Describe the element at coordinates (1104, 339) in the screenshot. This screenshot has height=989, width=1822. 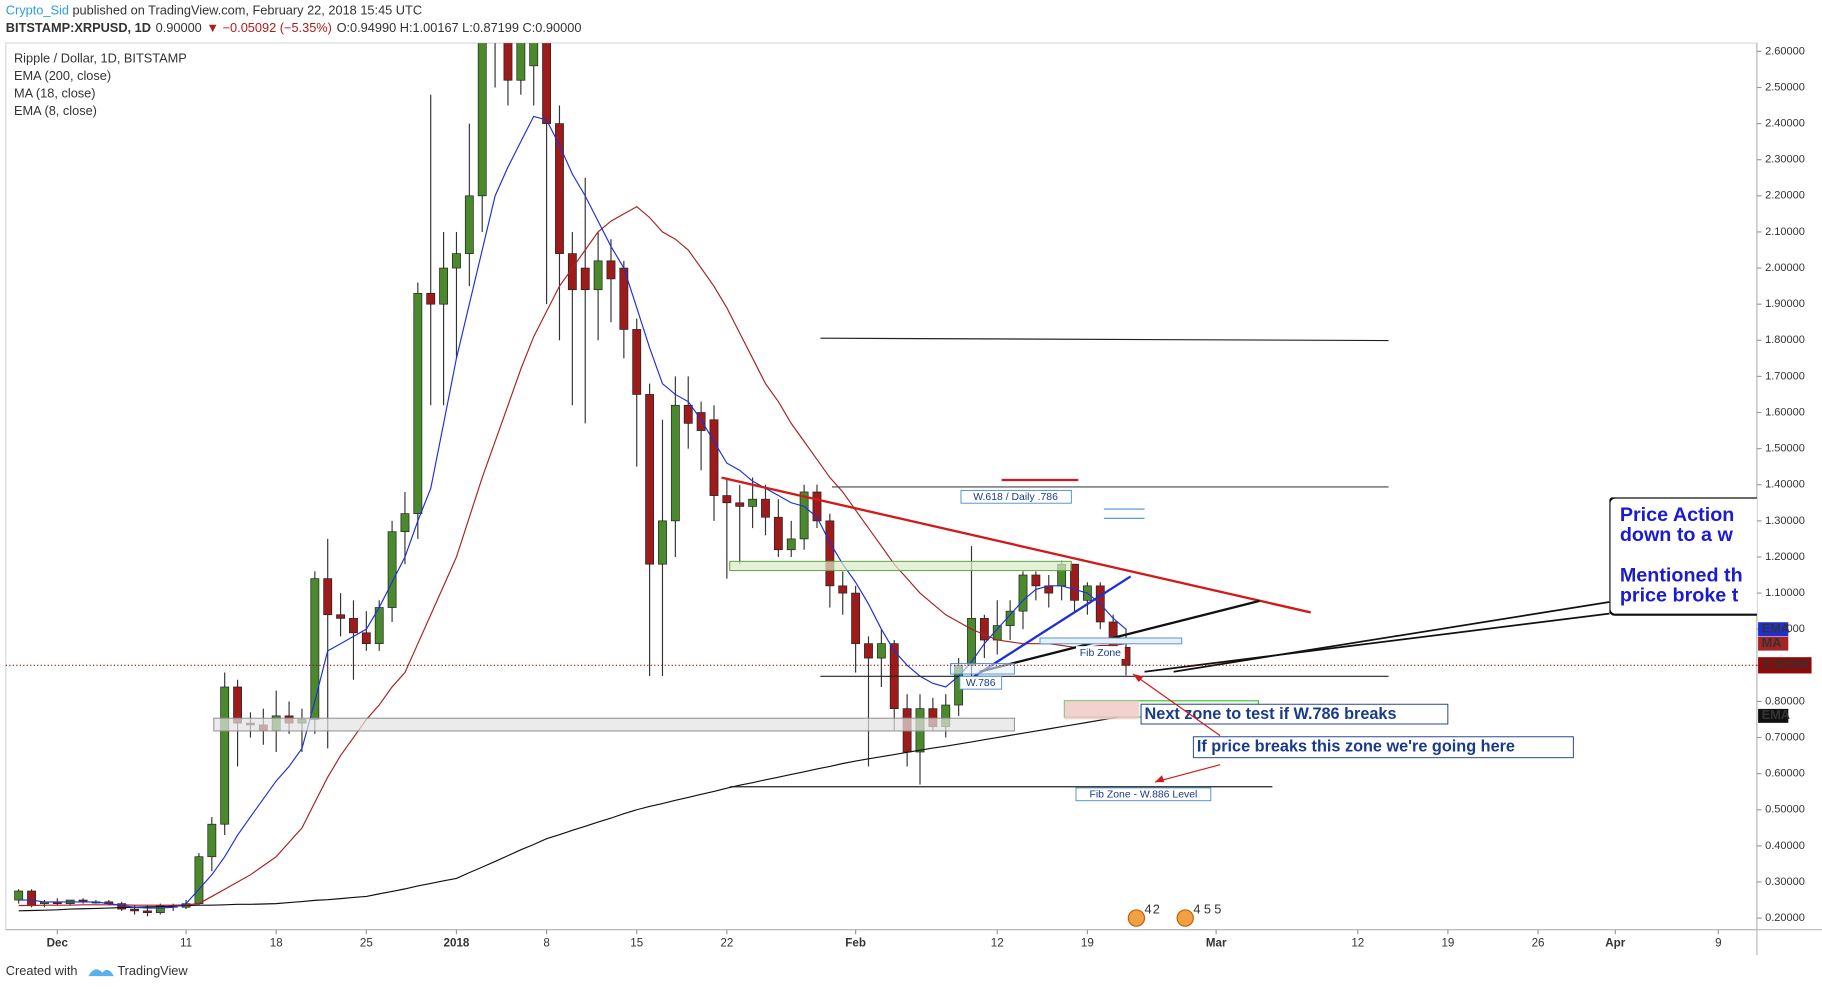
I see `level` at that location.